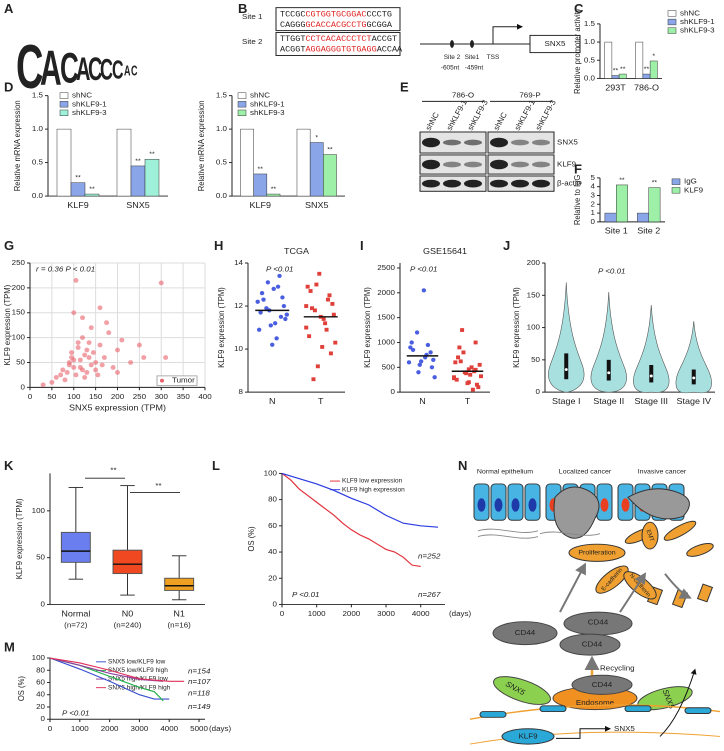 Image resolution: width=724 pixels, height=751 pixels. Describe the element at coordinates (83, 69) in the screenshot. I see `logo-letter: A` at that location.